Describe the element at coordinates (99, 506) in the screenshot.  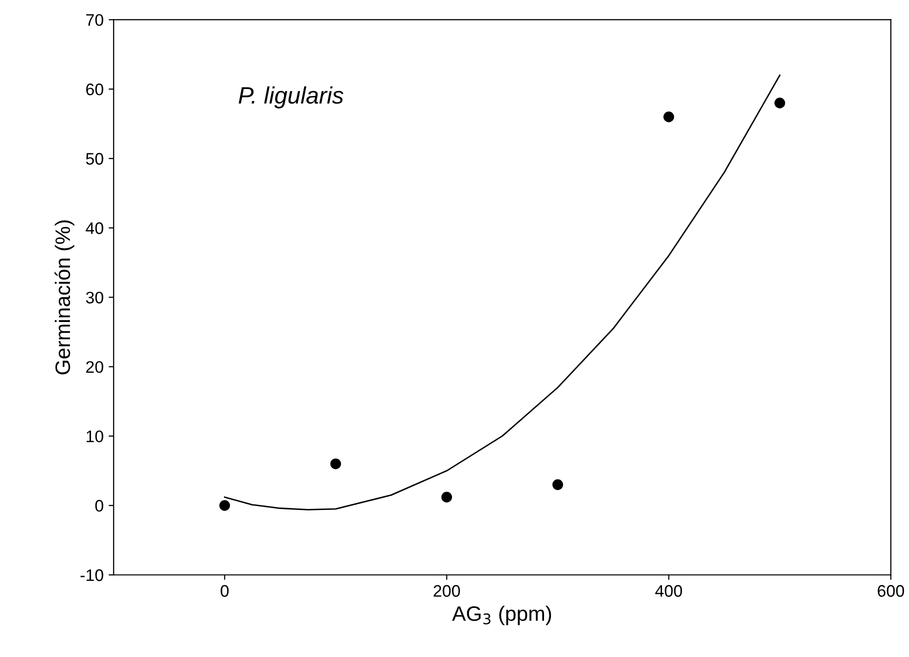
I see `y-tick-label: 0` at that location.